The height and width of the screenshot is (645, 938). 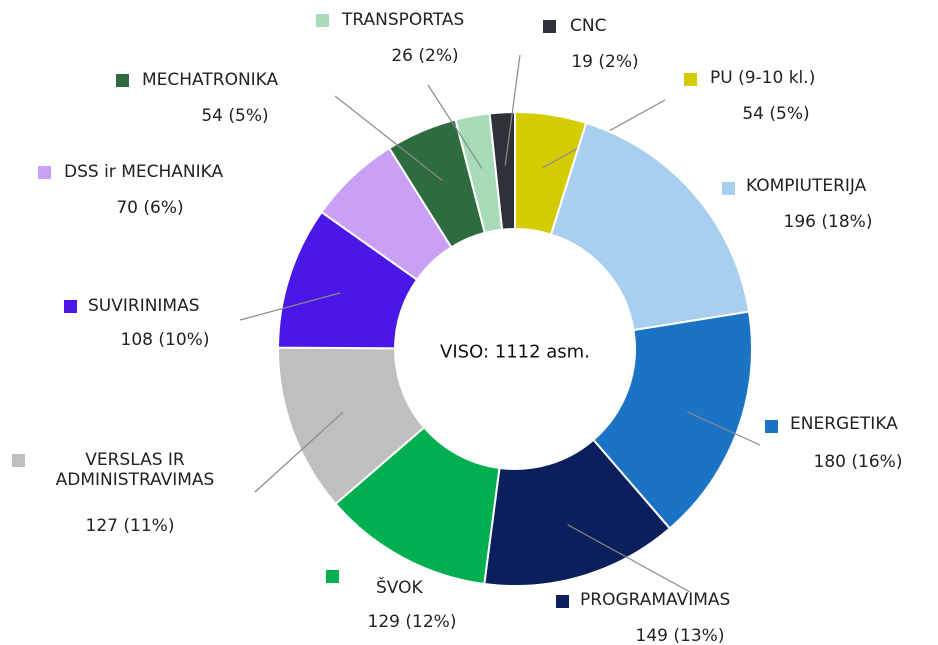 I want to click on category-label: SUVIRINIMAS, so click(x=144, y=306).